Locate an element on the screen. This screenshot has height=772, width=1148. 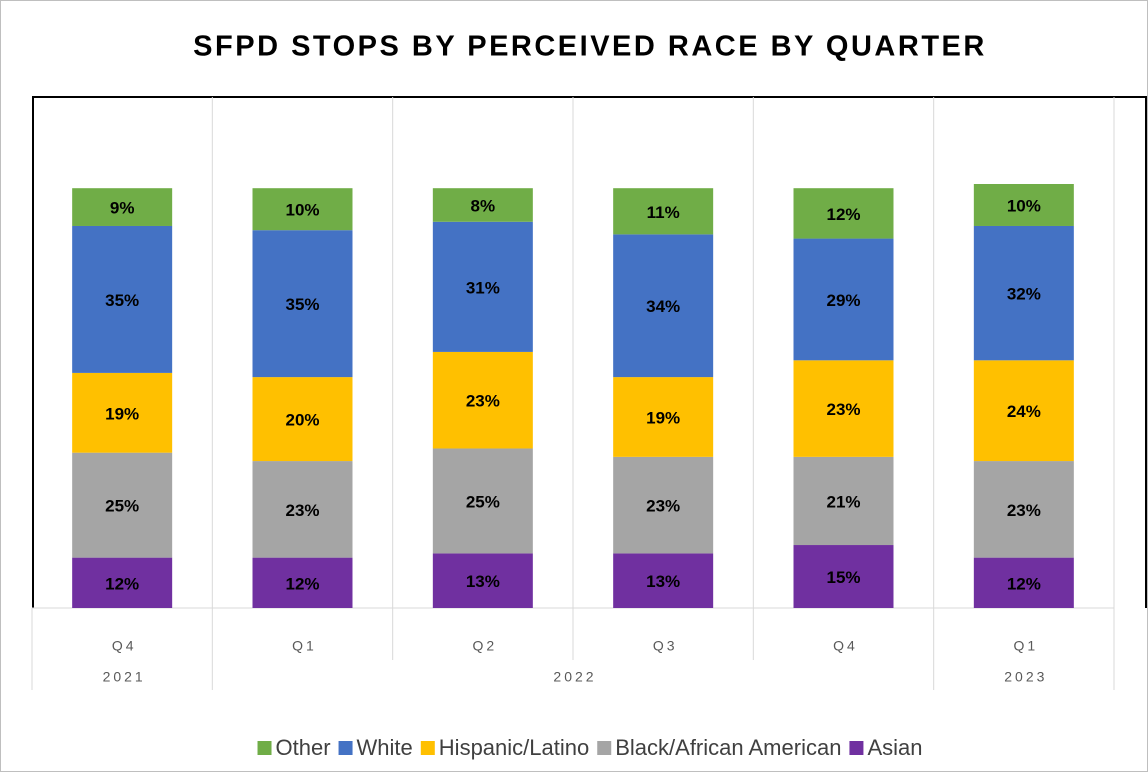
data-label: 32% is located at coordinates (1024, 294).